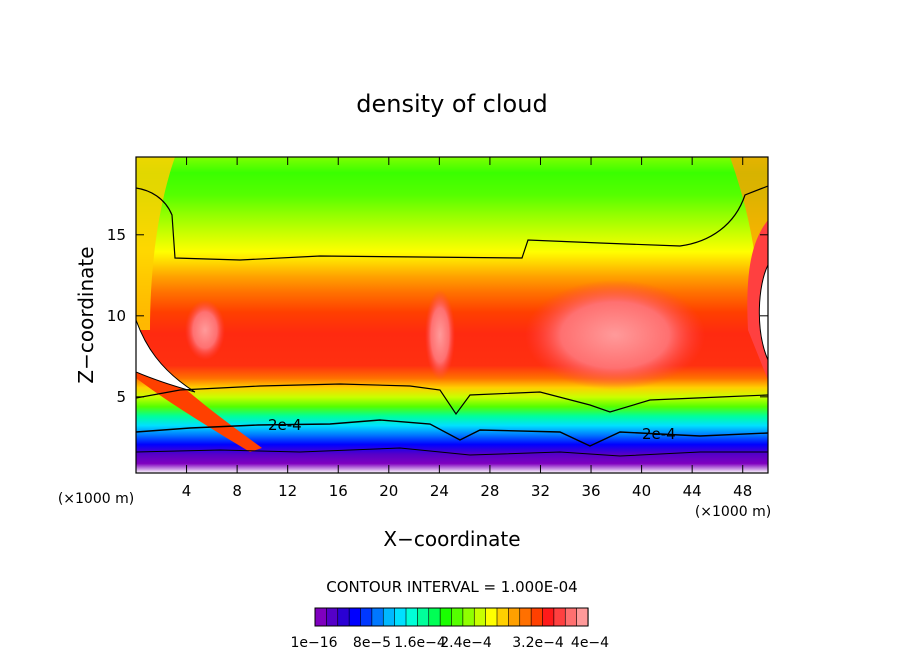  Describe the element at coordinates (86, 314) in the screenshot. I see `y-axis-label: Z−coordinate` at that location.